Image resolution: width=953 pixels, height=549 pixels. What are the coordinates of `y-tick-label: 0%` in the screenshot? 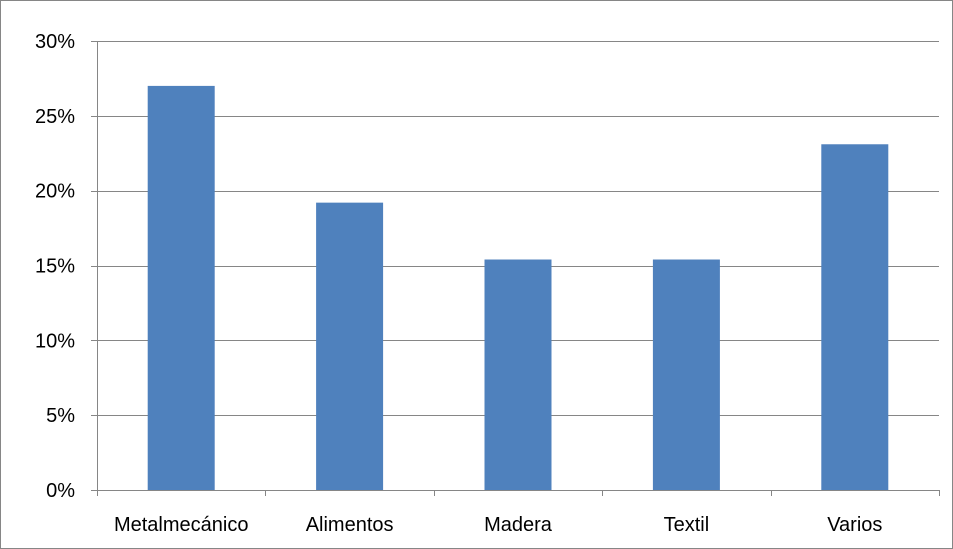 It's located at (60, 491).